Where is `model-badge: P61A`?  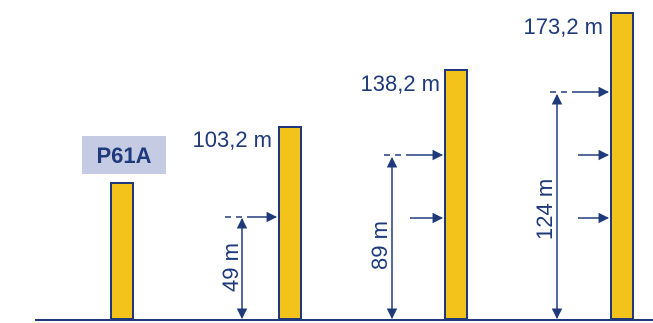 model-badge: P61A is located at coordinates (123, 155).